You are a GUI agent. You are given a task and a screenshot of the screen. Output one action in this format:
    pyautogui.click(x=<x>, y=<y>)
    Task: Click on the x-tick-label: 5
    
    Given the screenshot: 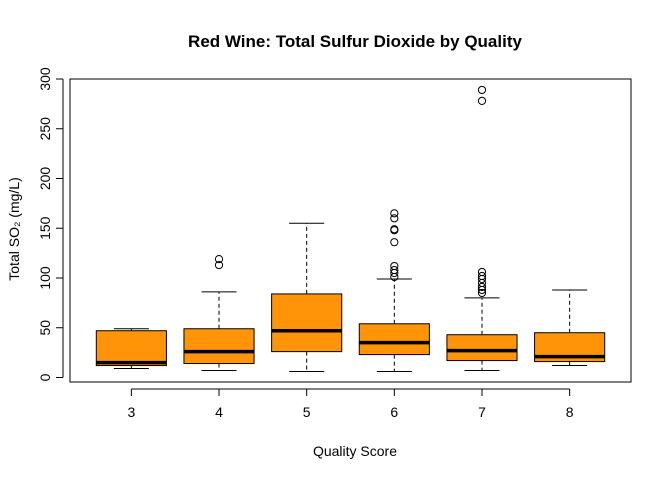 What is the action you would take?
    pyautogui.click(x=307, y=412)
    